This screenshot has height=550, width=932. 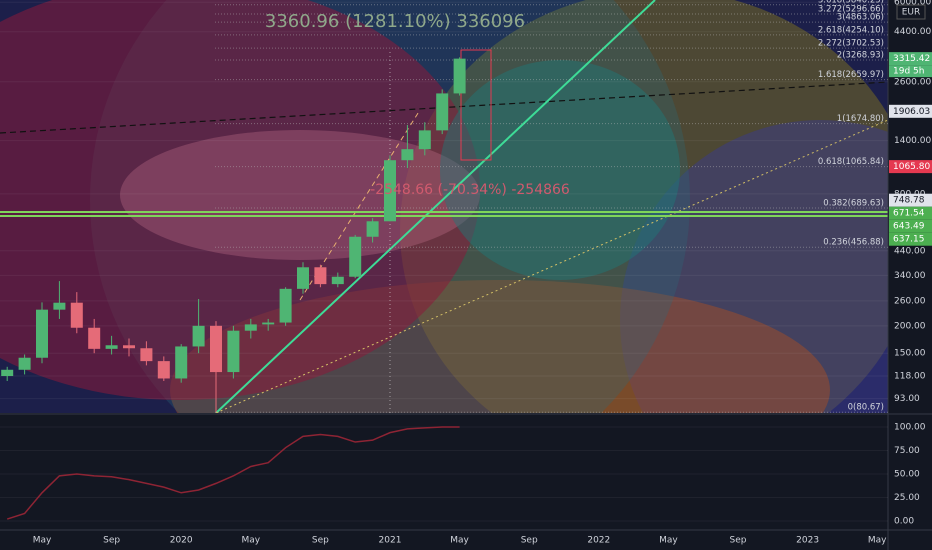 I want to click on osc-tick-label: 25.00, so click(x=907, y=498).